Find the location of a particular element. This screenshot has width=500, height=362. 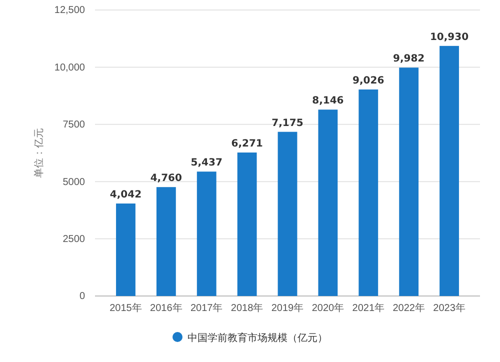

x-tick-label: 2016年 is located at coordinates (166, 308).